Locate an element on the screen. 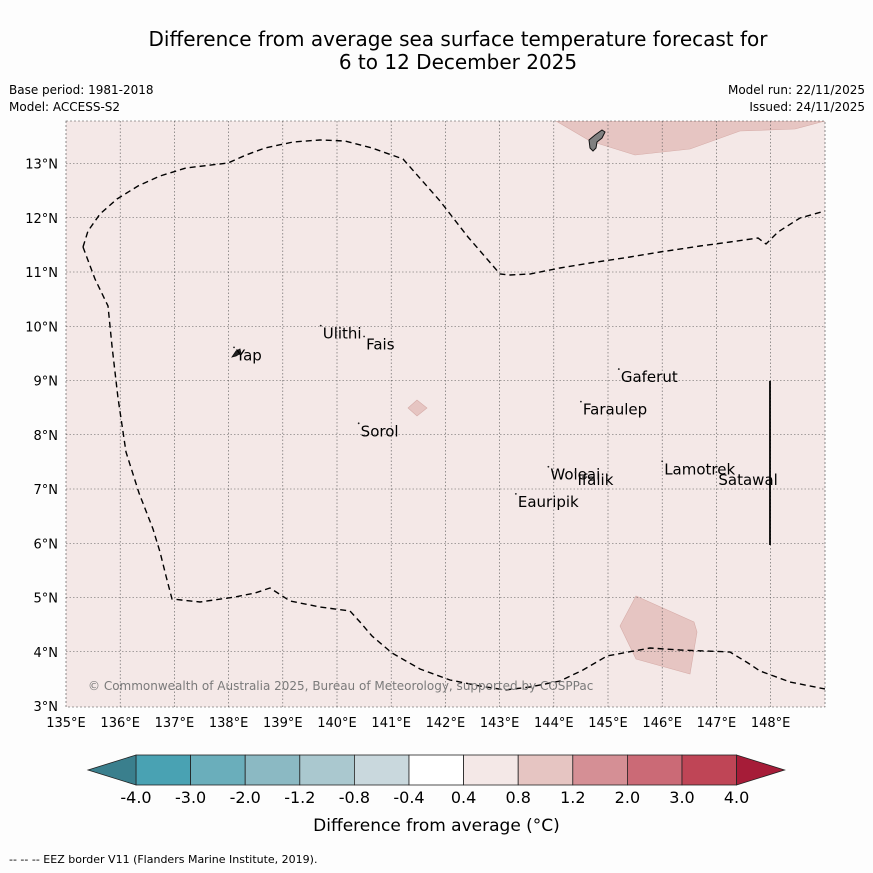  anomaly-patch-south is located at coordinates (658, 635).